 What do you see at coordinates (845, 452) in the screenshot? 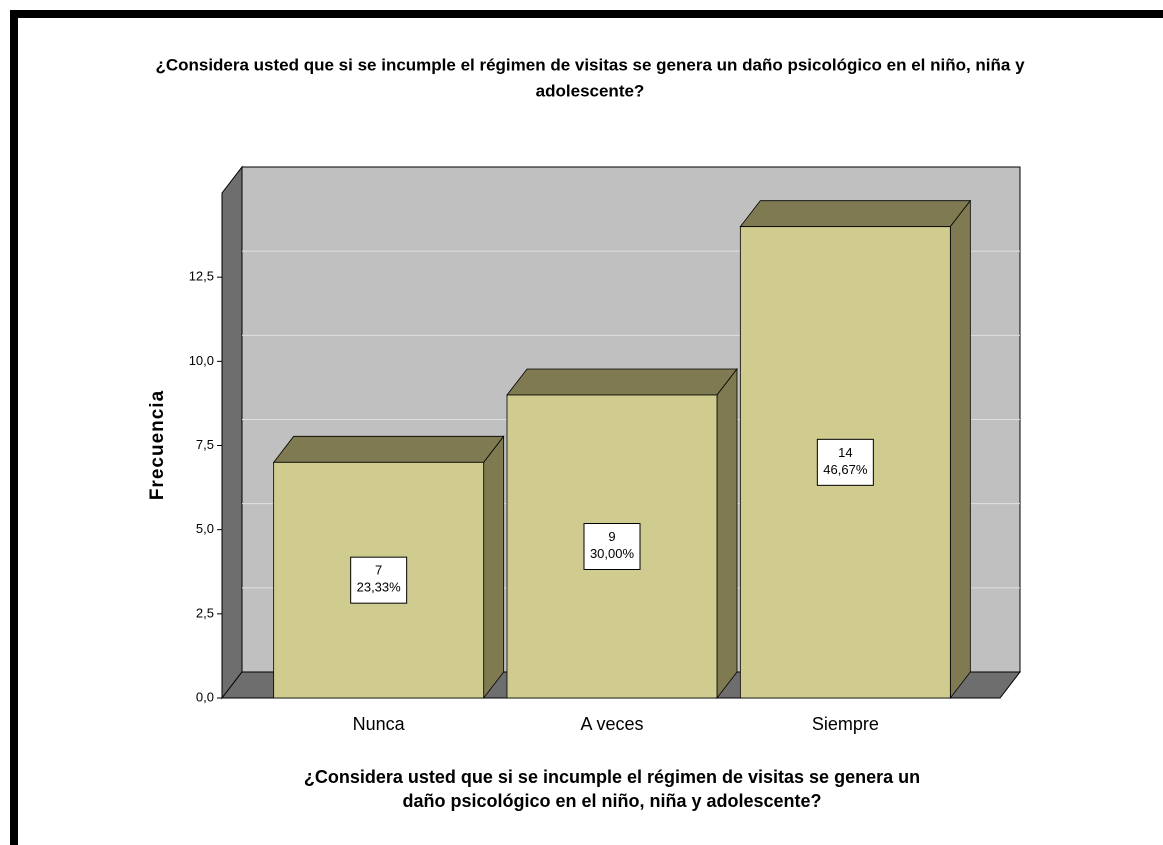
I see `data-label: 14` at bounding box center [845, 452].